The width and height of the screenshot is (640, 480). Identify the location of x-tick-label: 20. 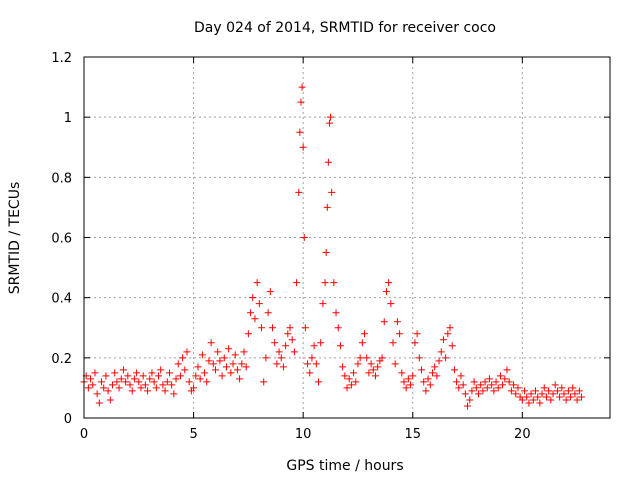
(522, 434).